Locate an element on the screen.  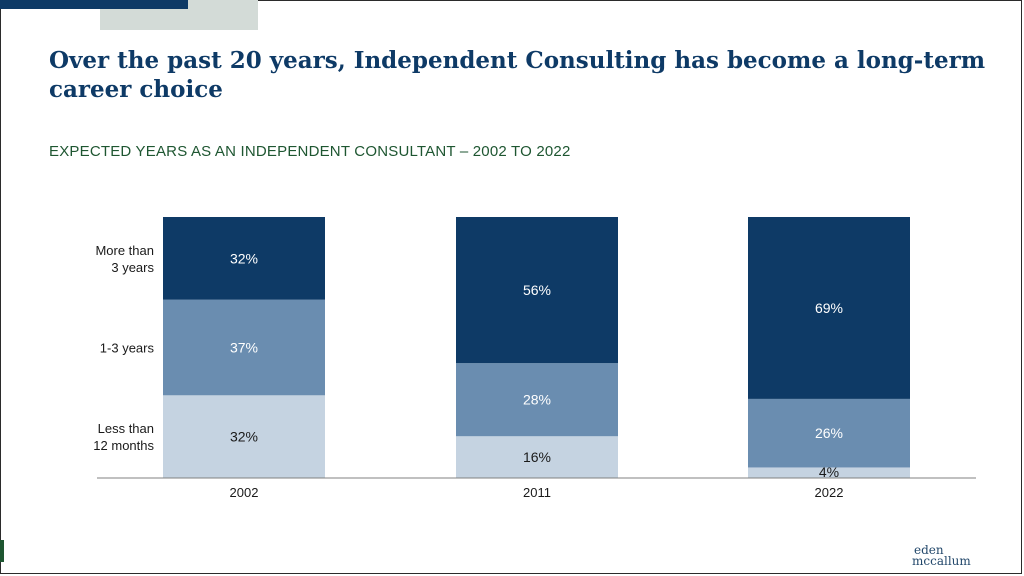
row-label-line: More than is located at coordinates (124, 250).